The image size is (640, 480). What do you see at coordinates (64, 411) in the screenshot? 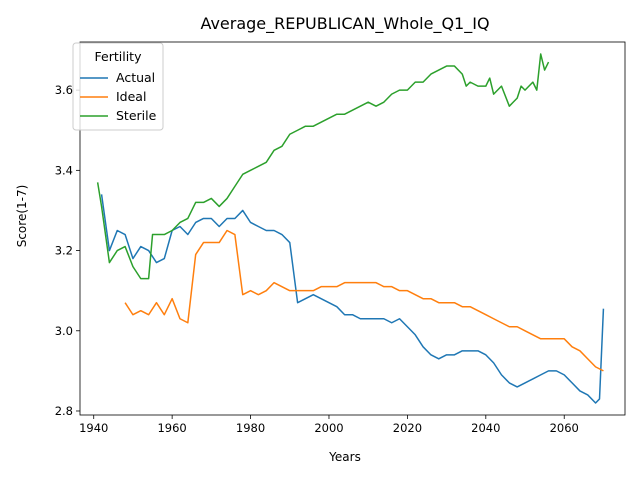
I see `y-tick-label: 2.8` at bounding box center [64, 411].